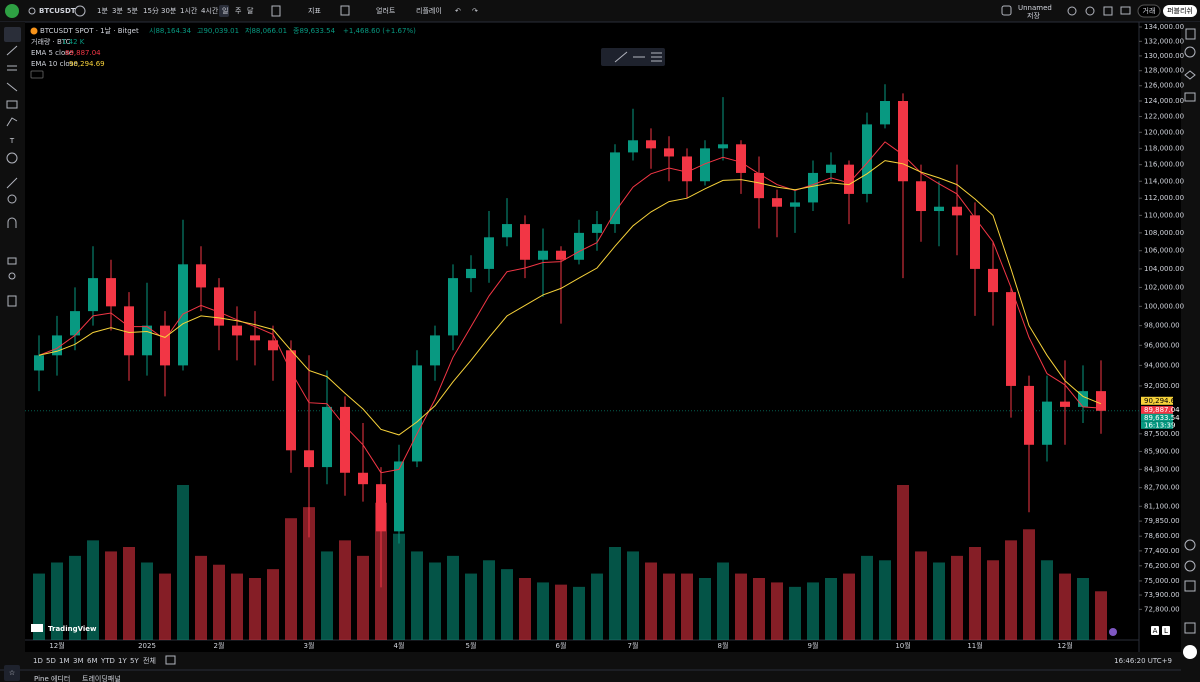 This screenshot has width=1200, height=682. I want to click on scale-button: L, so click(1166, 631).